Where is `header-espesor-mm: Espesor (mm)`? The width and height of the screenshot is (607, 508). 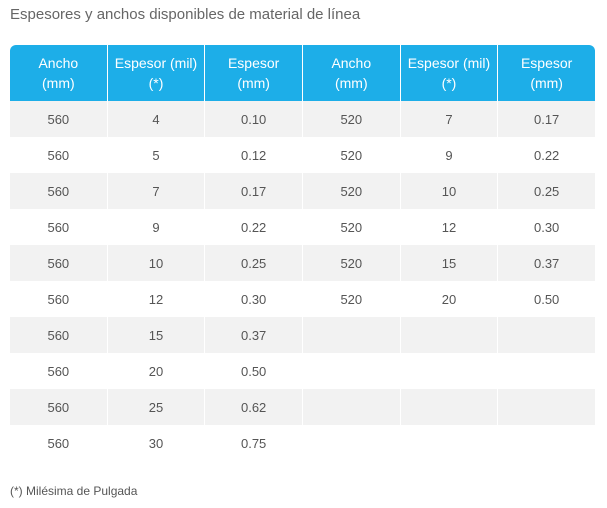
header-espesor-mm: Espesor (mm) is located at coordinates (253, 73).